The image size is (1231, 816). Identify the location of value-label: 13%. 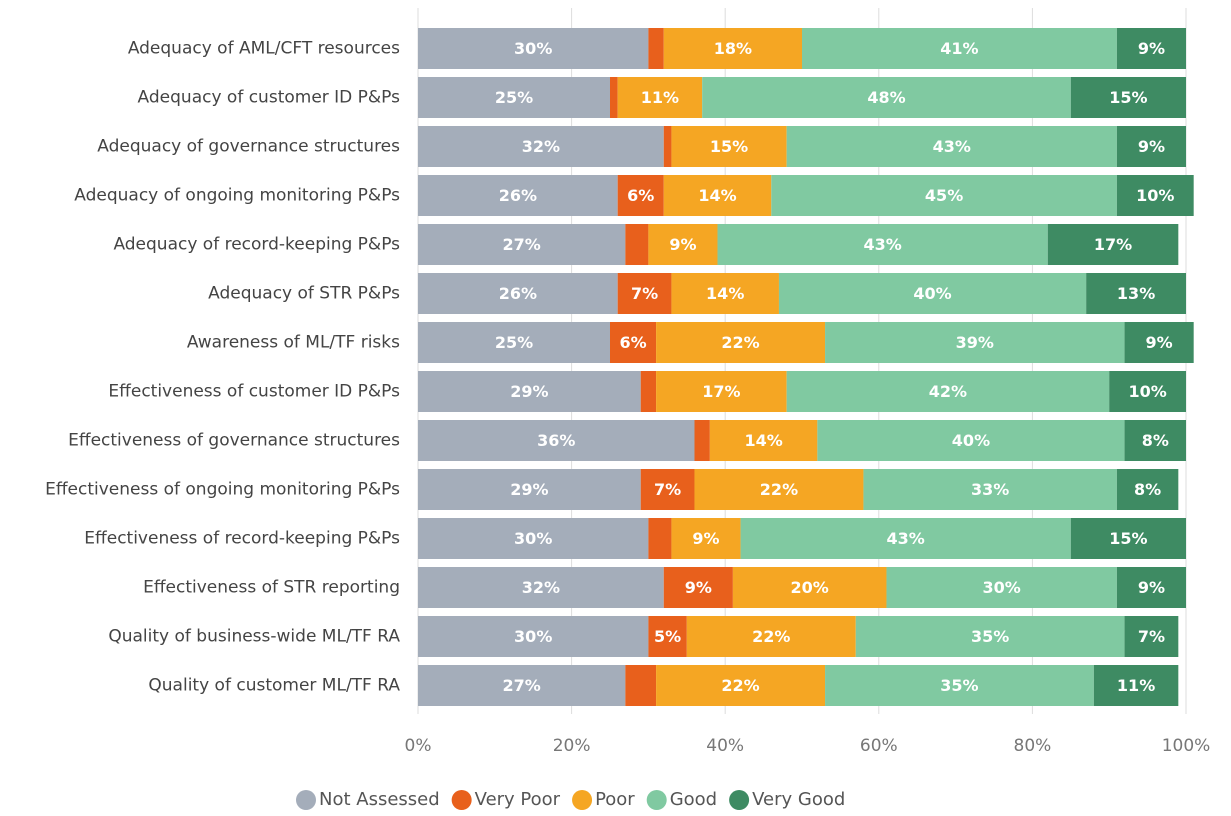
(1136, 293).